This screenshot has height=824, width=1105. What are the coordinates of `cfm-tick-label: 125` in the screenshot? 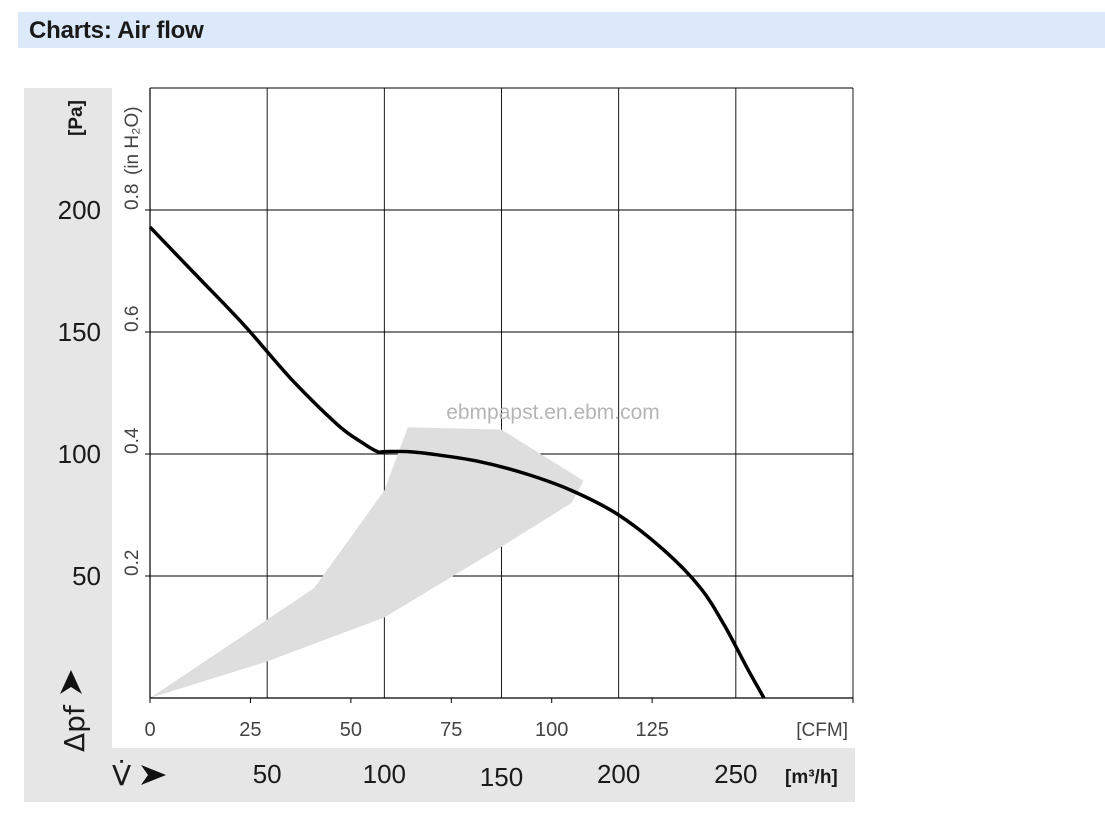 It's located at (651, 730).